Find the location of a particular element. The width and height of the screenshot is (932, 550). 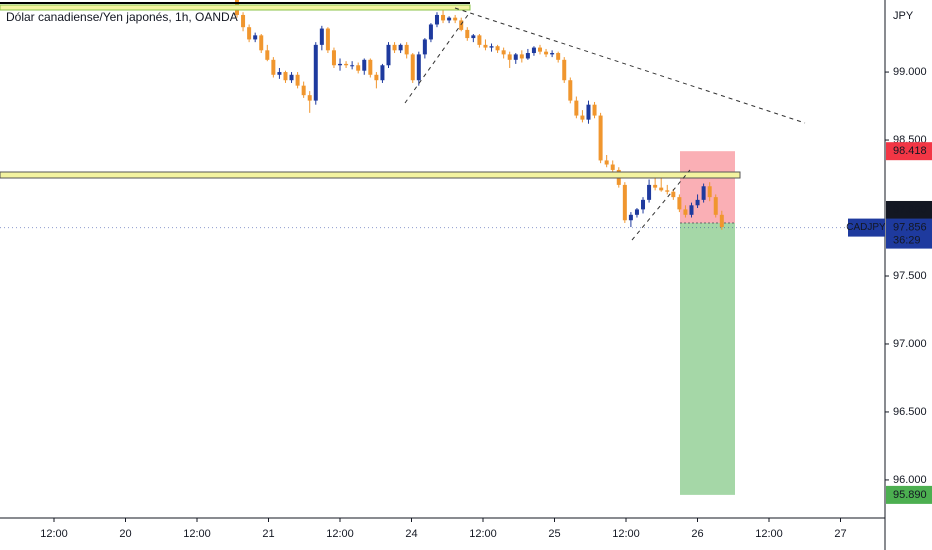

trend-line is located at coordinates (630, 65).